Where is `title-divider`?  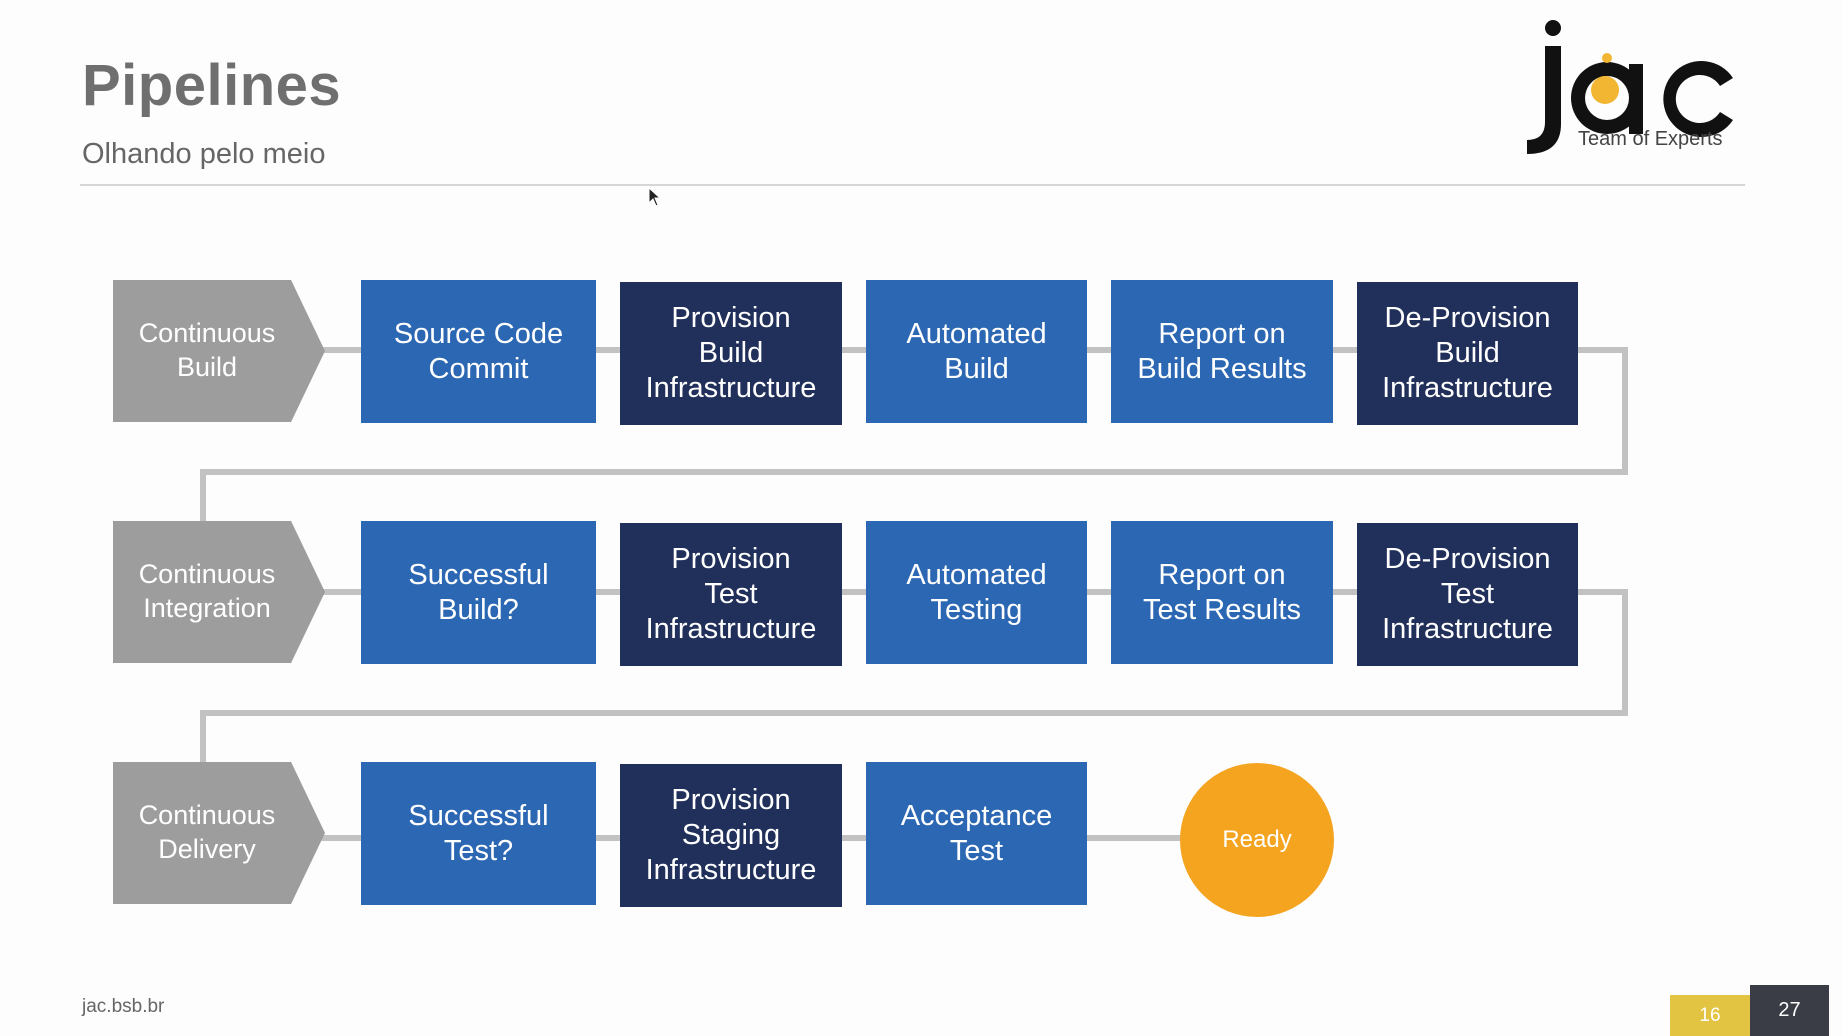 title-divider is located at coordinates (912, 185).